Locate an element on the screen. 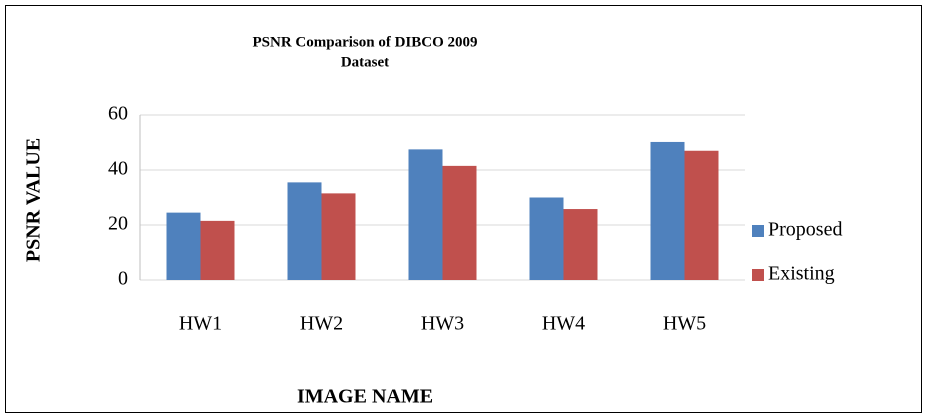 The image size is (927, 418). x-axis-label: IMAGE NAME is located at coordinates (365, 397).